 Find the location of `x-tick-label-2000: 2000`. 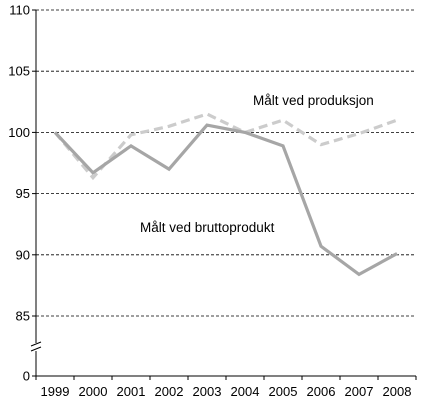

x-tick-label-2000: 2000 is located at coordinates (93, 391).